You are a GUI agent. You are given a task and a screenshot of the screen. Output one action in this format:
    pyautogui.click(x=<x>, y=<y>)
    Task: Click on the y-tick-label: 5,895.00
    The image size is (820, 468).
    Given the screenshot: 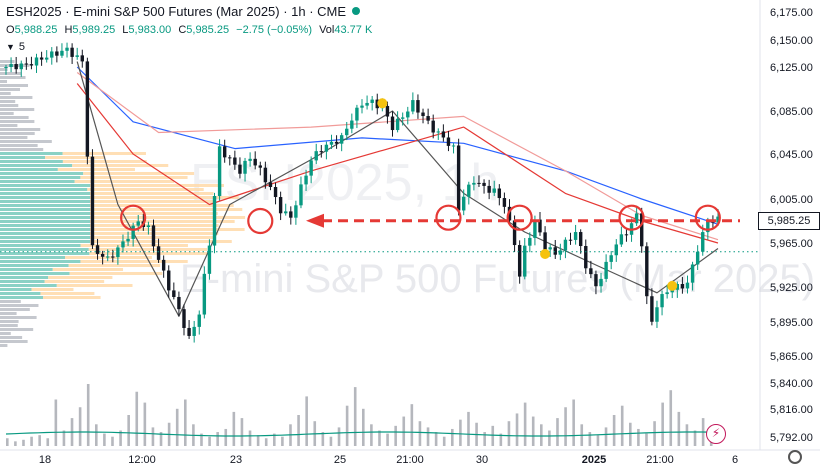 What is the action you would take?
    pyautogui.click(x=791, y=323)
    